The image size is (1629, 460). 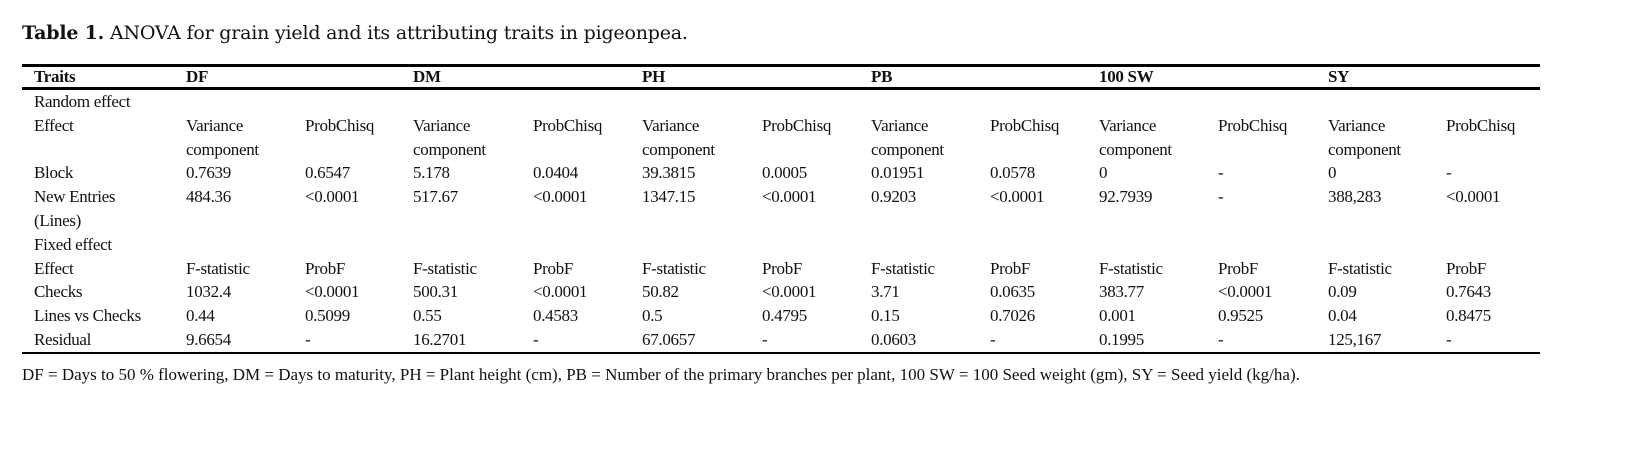 What do you see at coordinates (1387, 340) in the screenshot?
I see `table-cell: 125,167` at bounding box center [1387, 340].